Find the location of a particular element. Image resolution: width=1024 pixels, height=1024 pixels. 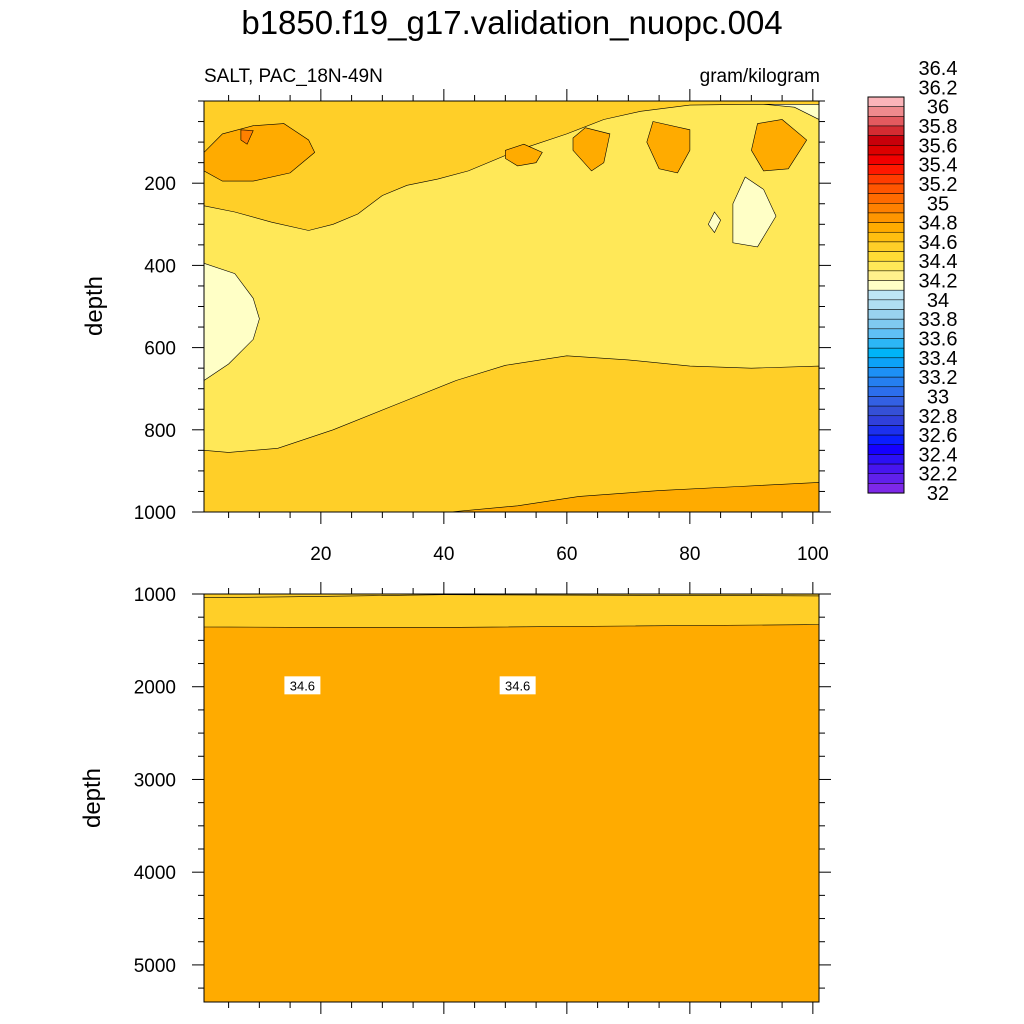

chart-title: b1850.f19_g17.validation_nuopc.004 is located at coordinates (511, 22).